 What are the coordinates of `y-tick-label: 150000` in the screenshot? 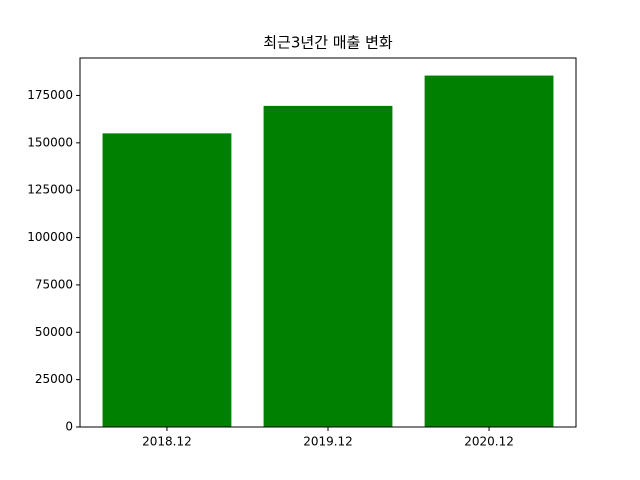 It's located at (50, 142).